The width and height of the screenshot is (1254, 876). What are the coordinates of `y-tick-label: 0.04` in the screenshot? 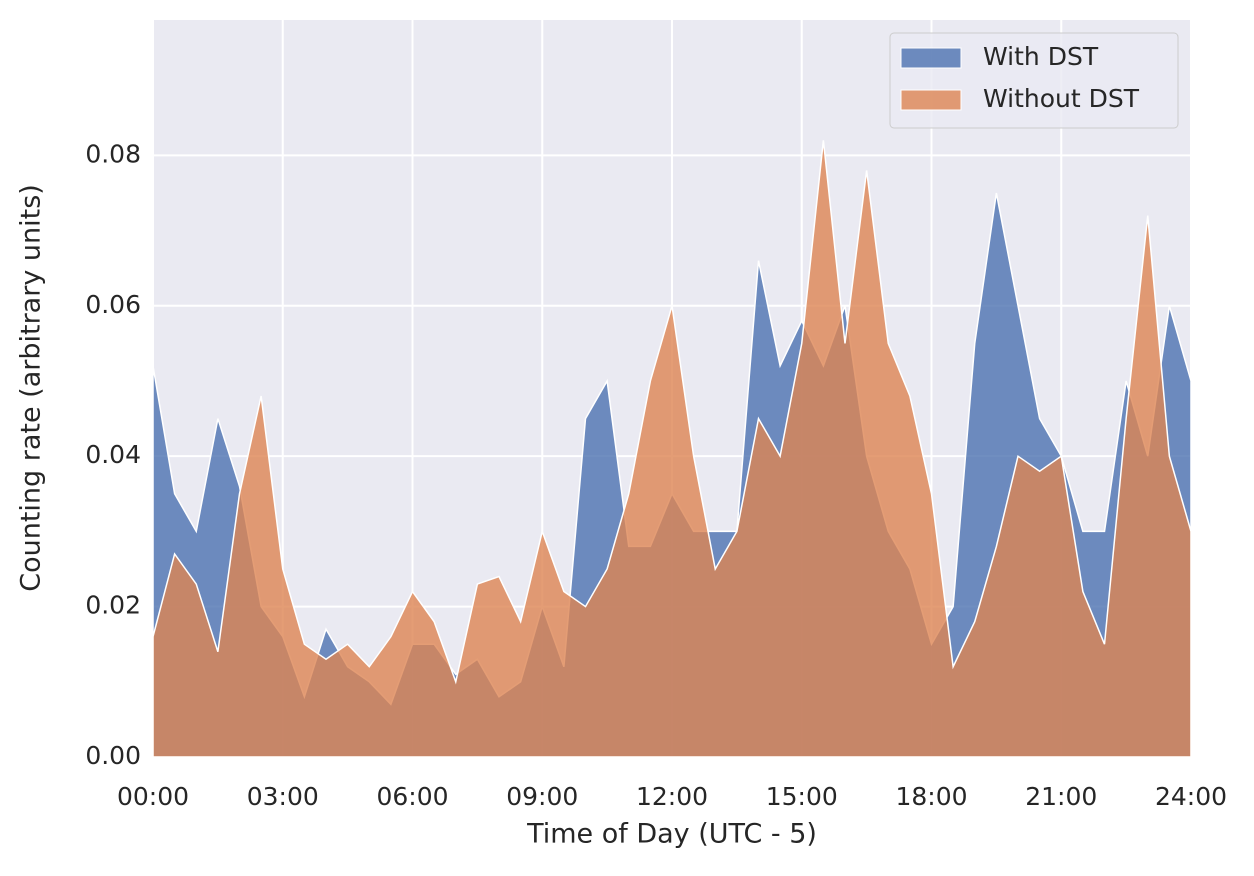 It's located at (113, 454).